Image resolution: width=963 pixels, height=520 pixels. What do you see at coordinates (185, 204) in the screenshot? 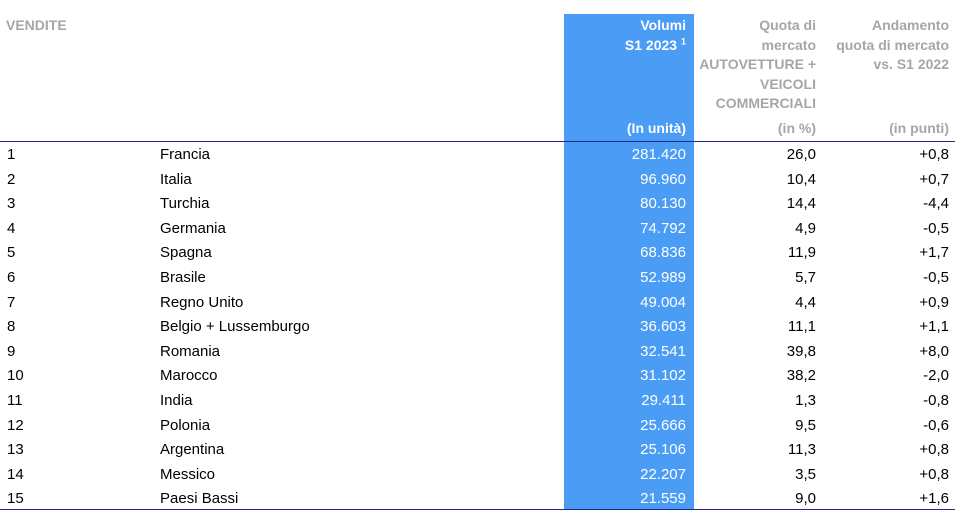
I see `country-cell: Turchia` at bounding box center [185, 204].